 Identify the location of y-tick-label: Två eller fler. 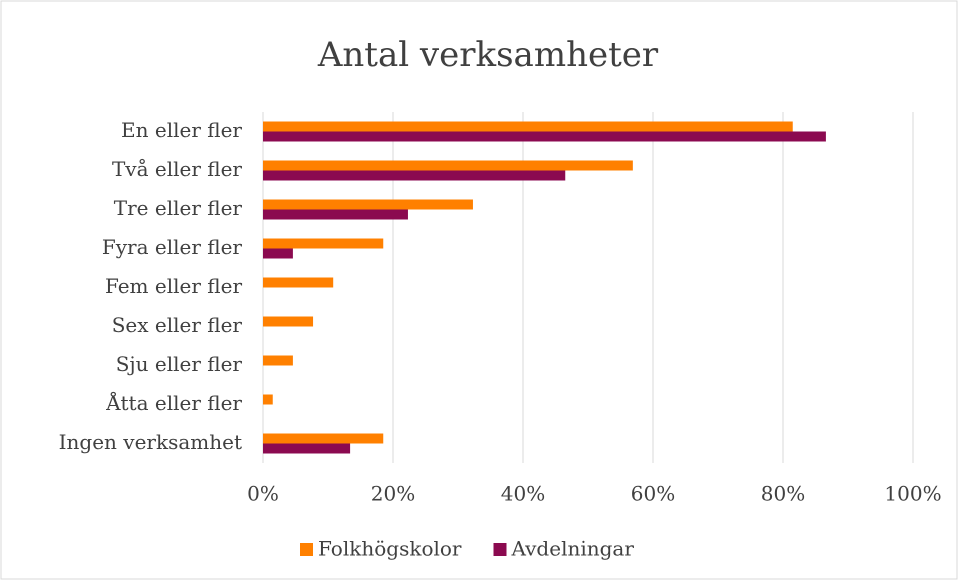
(177, 169).